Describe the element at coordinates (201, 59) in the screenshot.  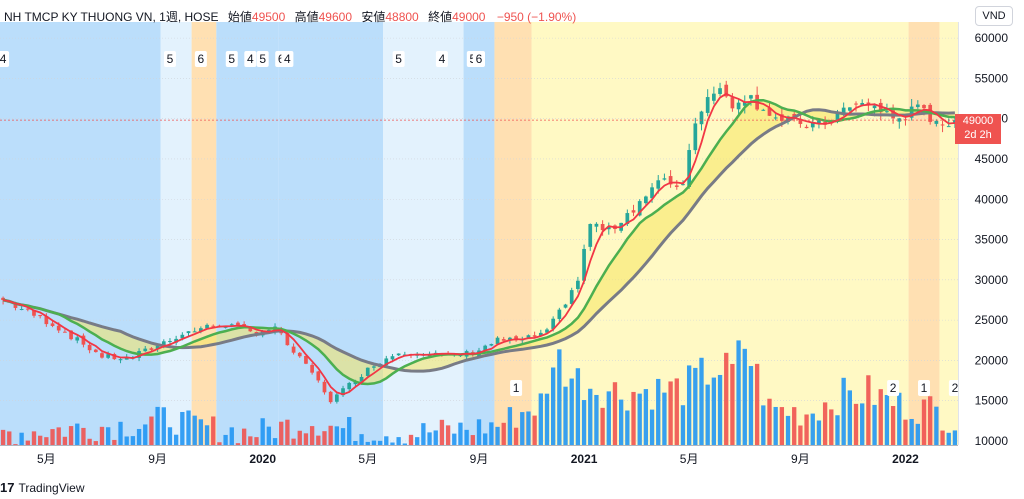
I see `session-marker-label: 6` at that location.